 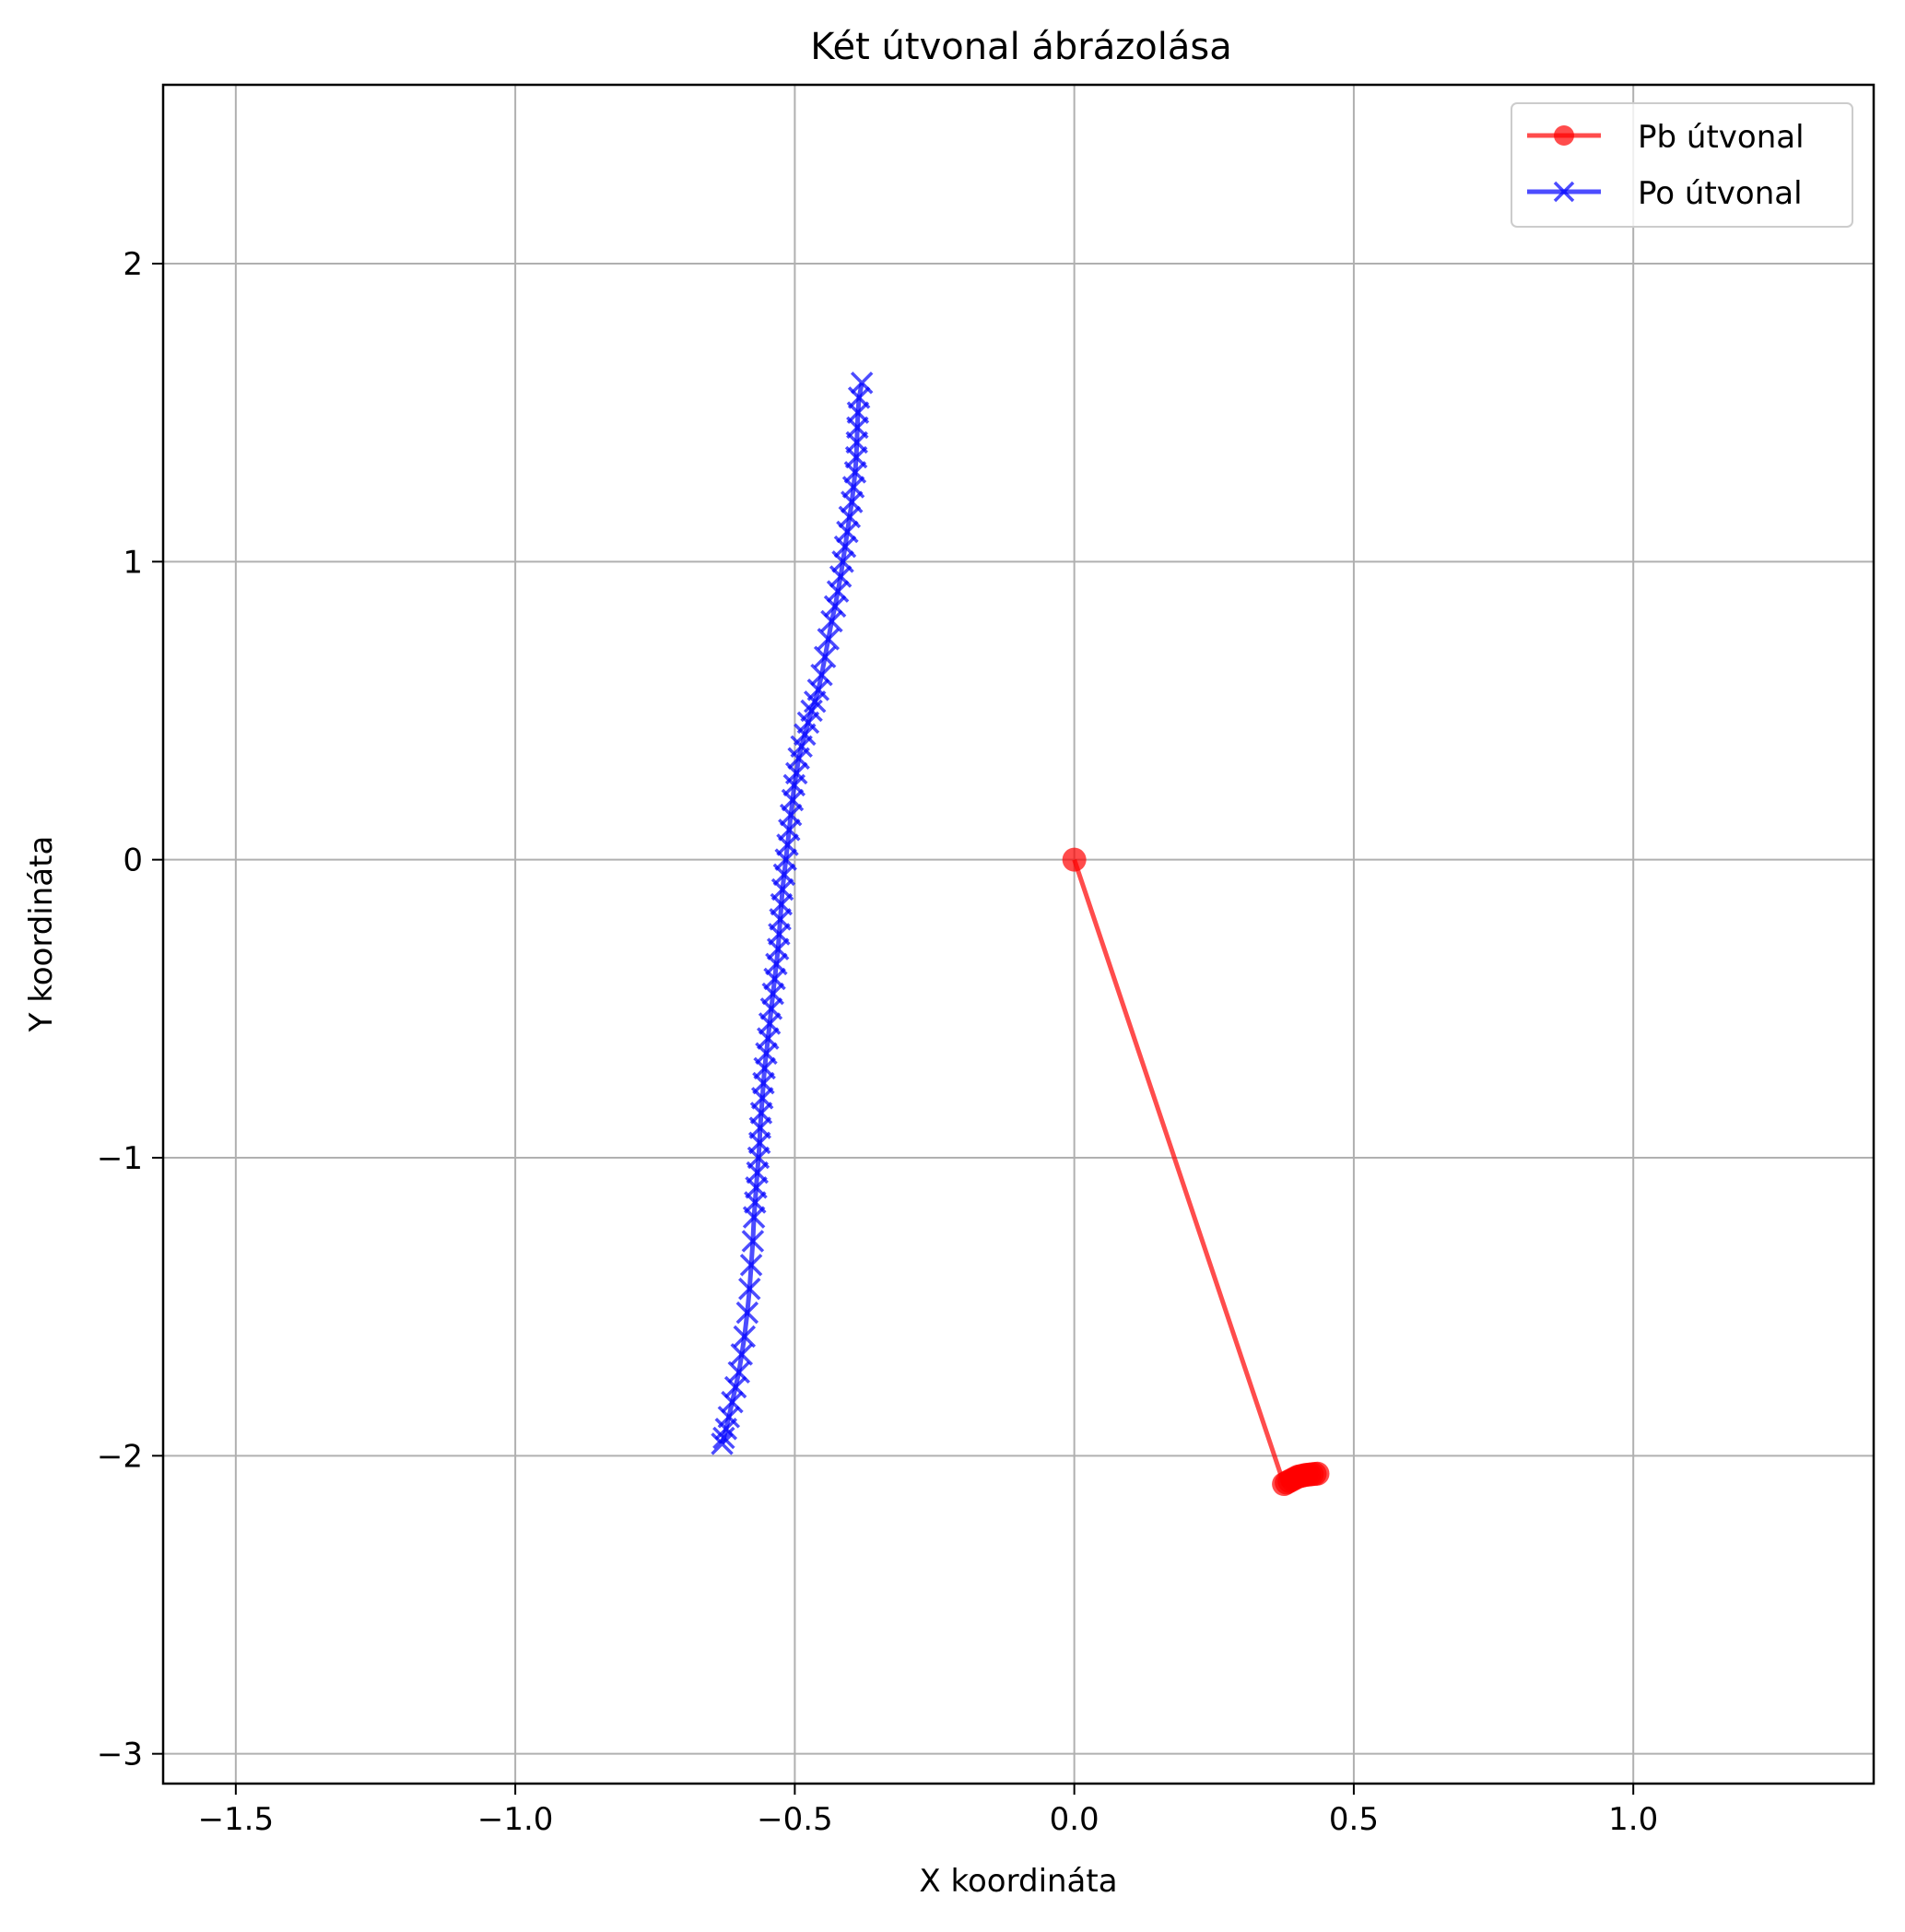 What do you see at coordinates (120, 1158) in the screenshot?
I see `y-tick-label: −1` at bounding box center [120, 1158].